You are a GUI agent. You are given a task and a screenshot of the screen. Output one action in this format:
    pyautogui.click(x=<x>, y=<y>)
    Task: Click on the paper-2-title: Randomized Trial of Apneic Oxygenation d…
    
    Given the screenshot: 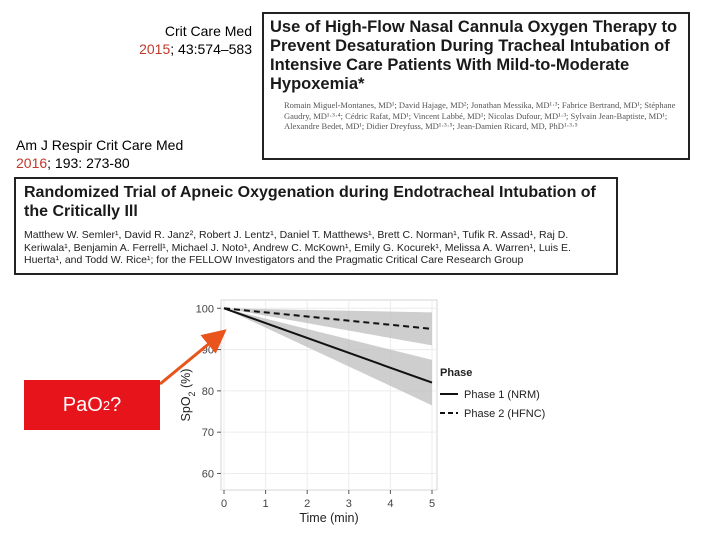 What is the action you would take?
    pyautogui.click(x=310, y=202)
    